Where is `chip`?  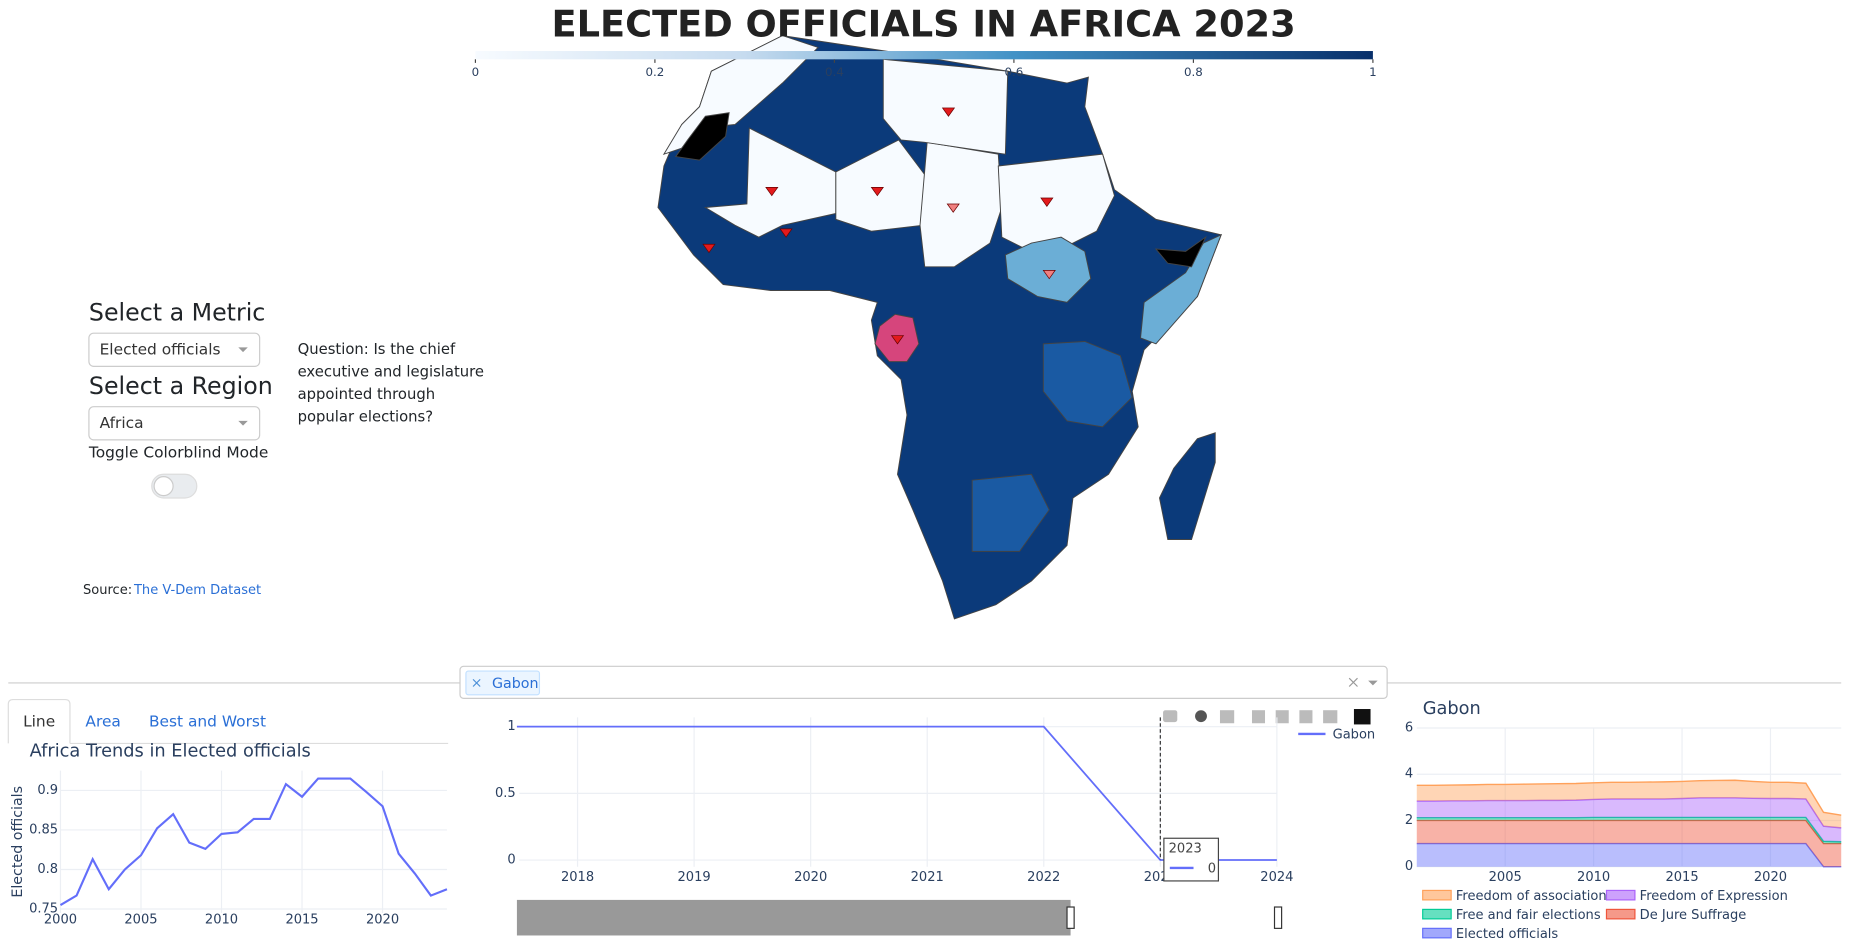
chip is located at coordinates (503, 683).